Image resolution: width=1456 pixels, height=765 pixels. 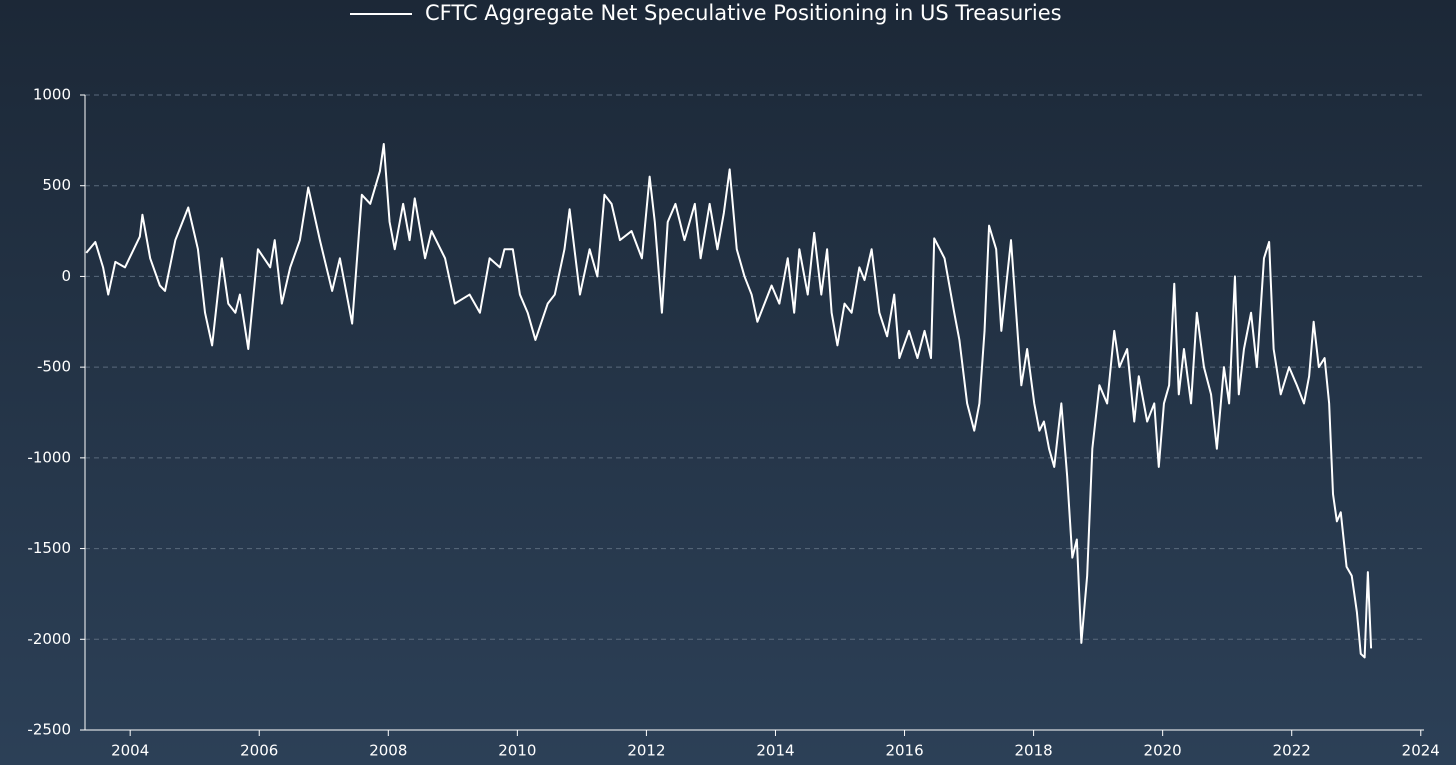 What do you see at coordinates (52, 95) in the screenshot?
I see `y-tick-label: 1000` at bounding box center [52, 95].